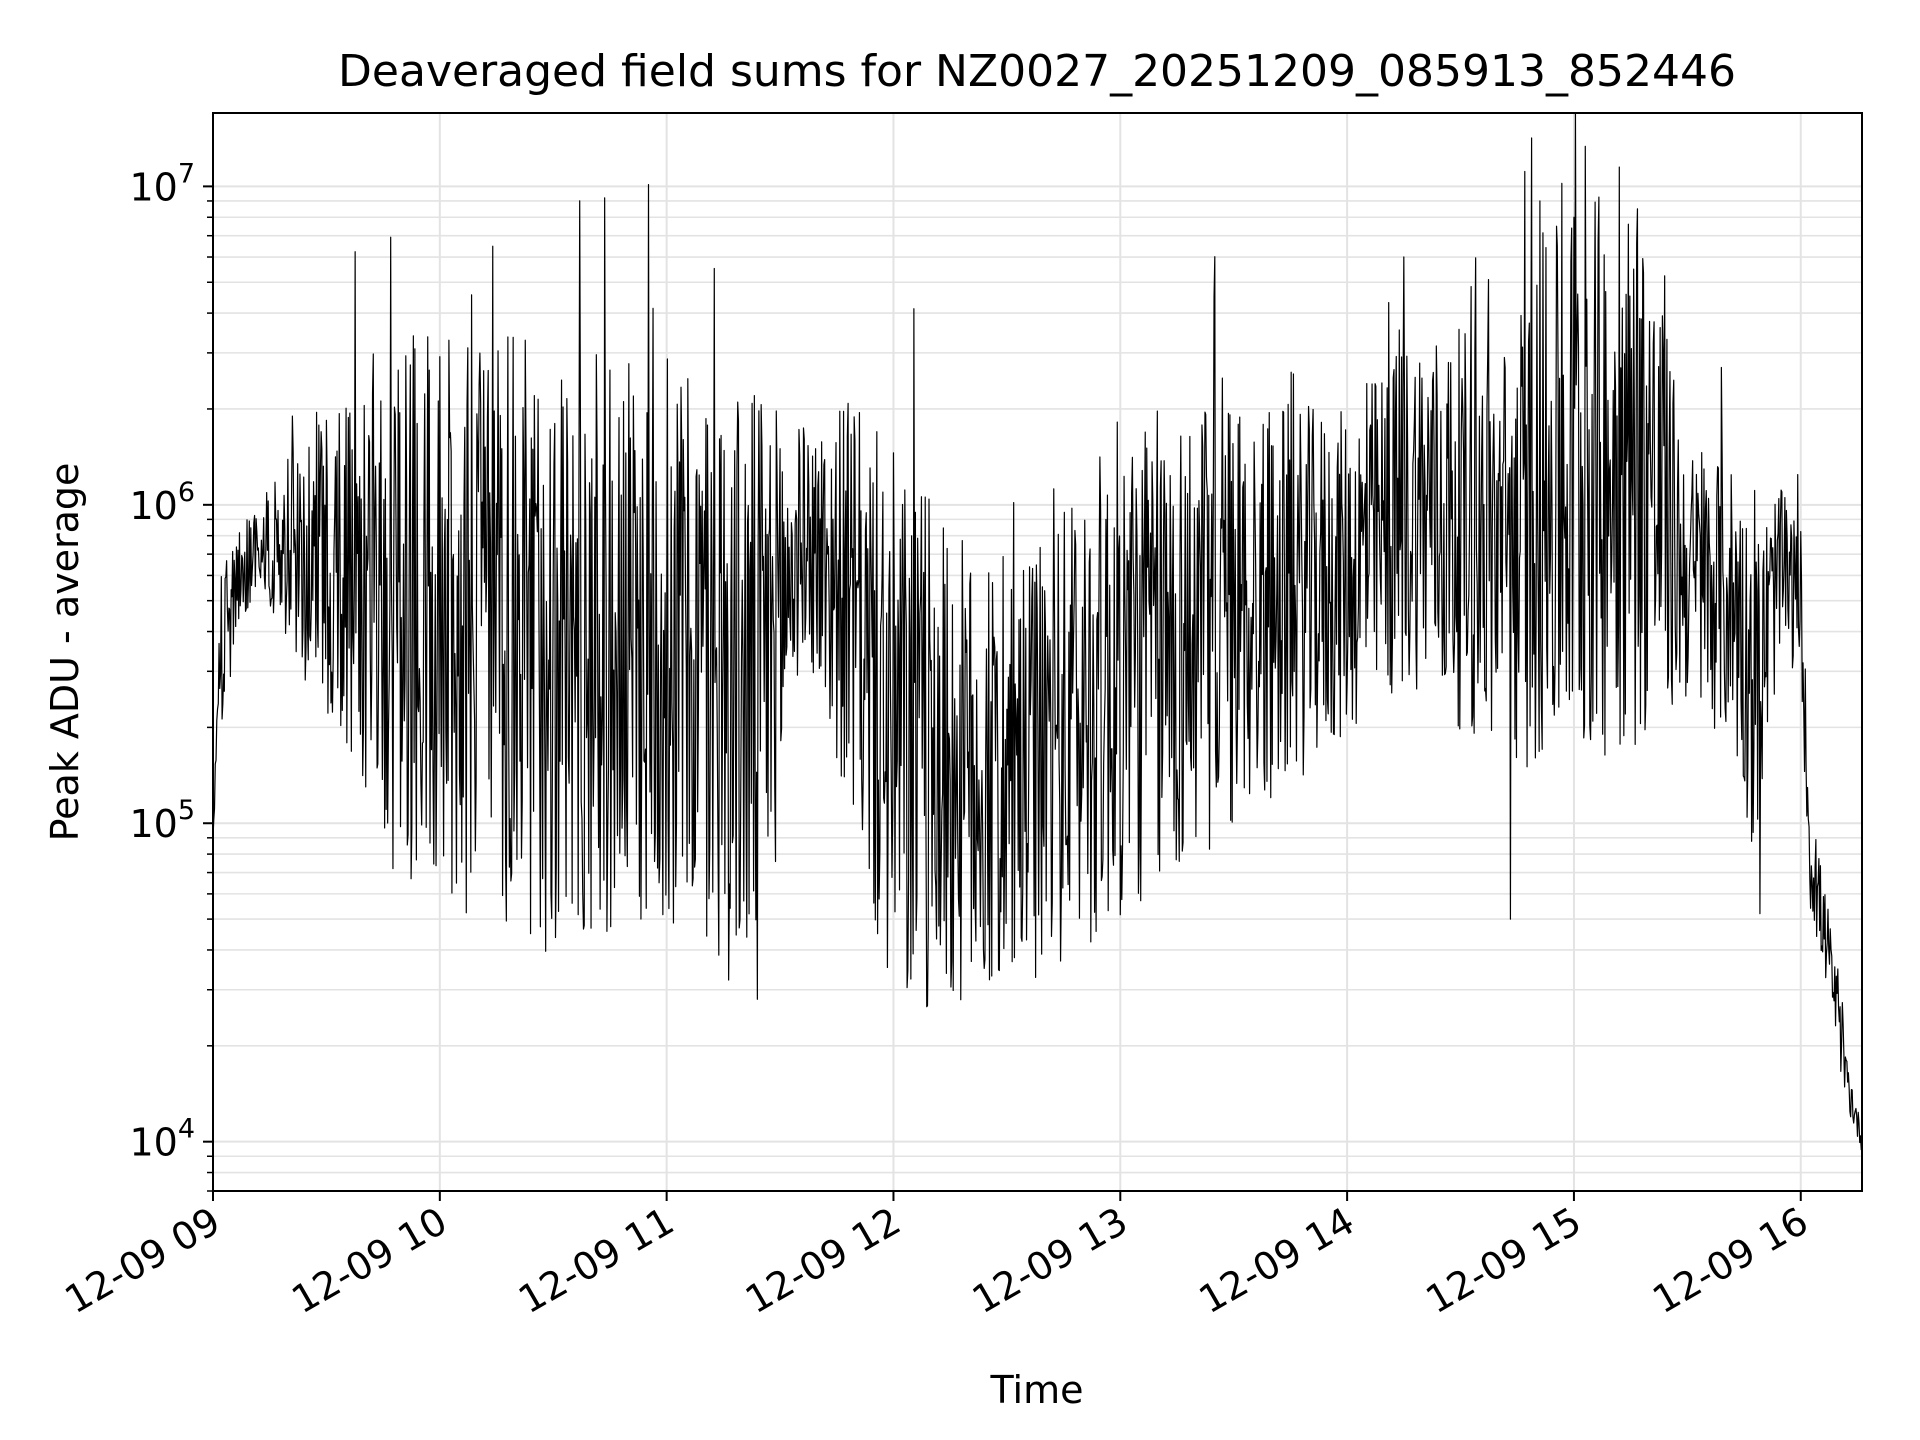 This screenshot has width=1920, height=1440. Describe the element at coordinates (162, 183) in the screenshot. I see `y-tick-label: 10⁷` at that location.